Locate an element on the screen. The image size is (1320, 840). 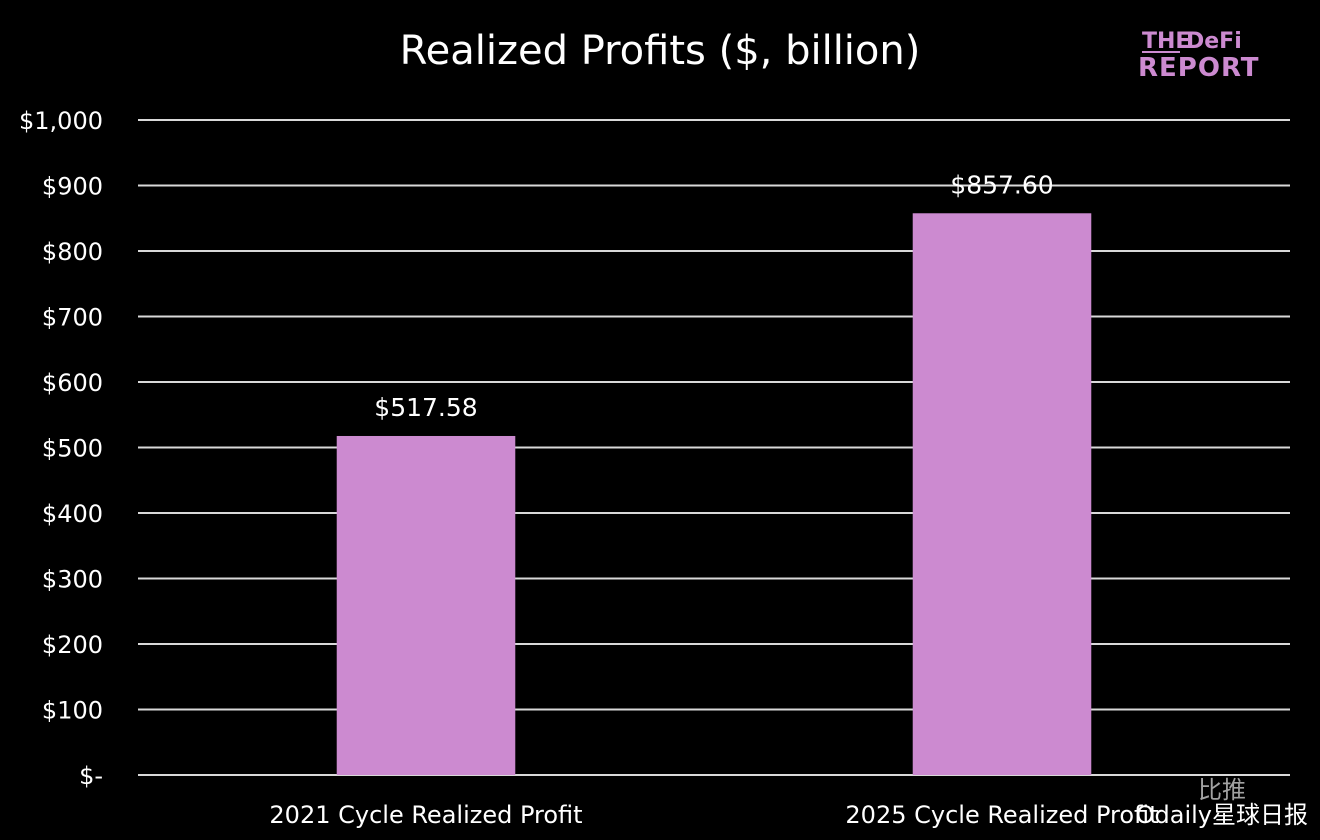
logo-the: THE is located at coordinates (1166, 41).